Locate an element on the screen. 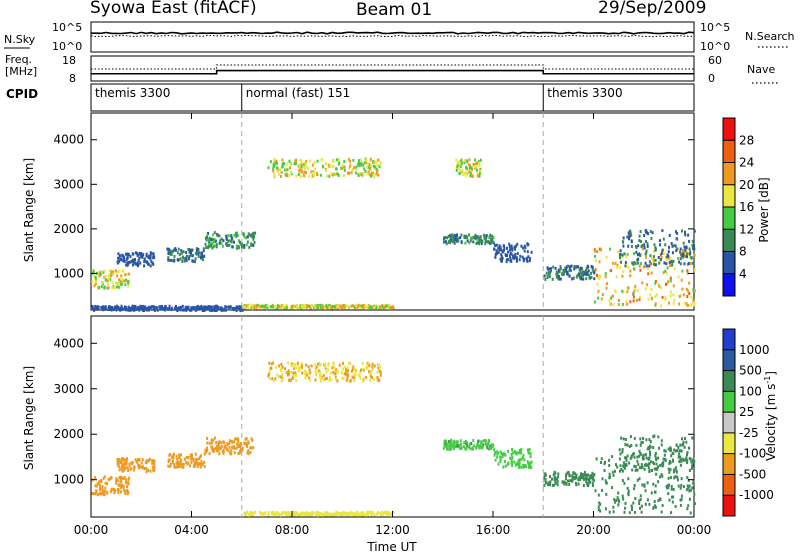 The width and height of the screenshot is (800, 554). colorbar-tick-label: 24 is located at coordinates (746, 163).